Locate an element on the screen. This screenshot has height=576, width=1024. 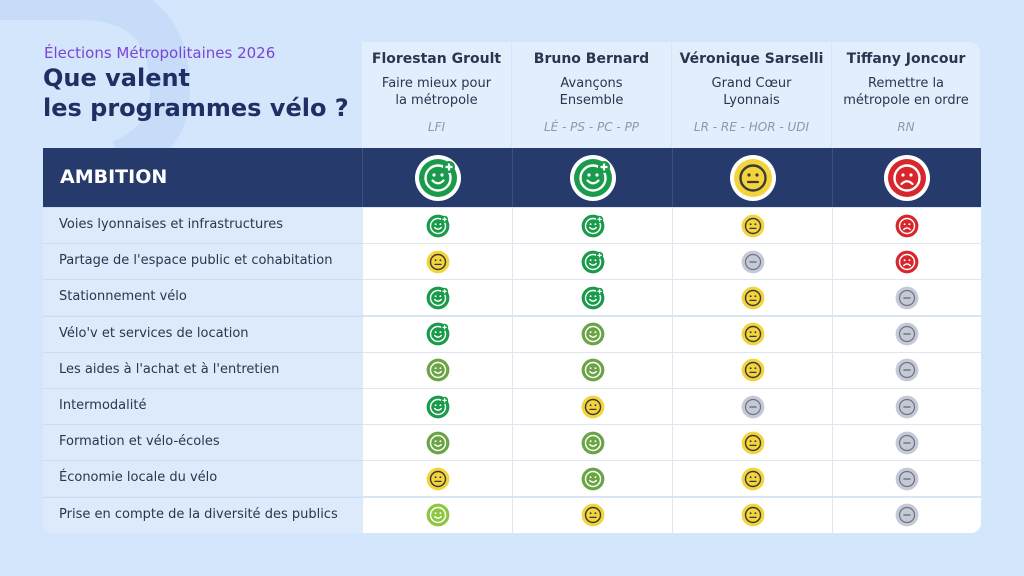
program-line: Ensemble is located at coordinates (591, 100).